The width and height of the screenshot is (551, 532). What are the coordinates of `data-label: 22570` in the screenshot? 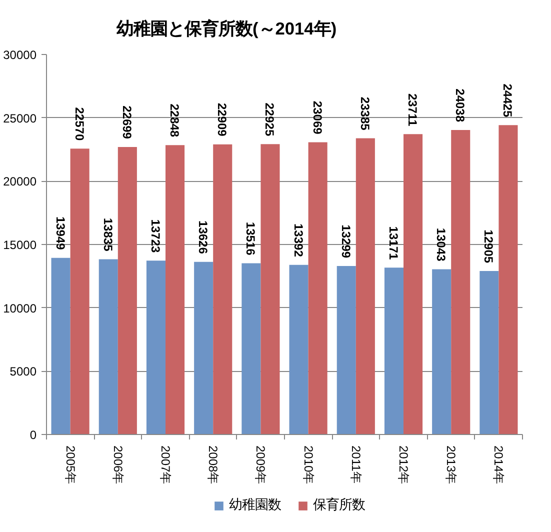 It's located at (79, 124).